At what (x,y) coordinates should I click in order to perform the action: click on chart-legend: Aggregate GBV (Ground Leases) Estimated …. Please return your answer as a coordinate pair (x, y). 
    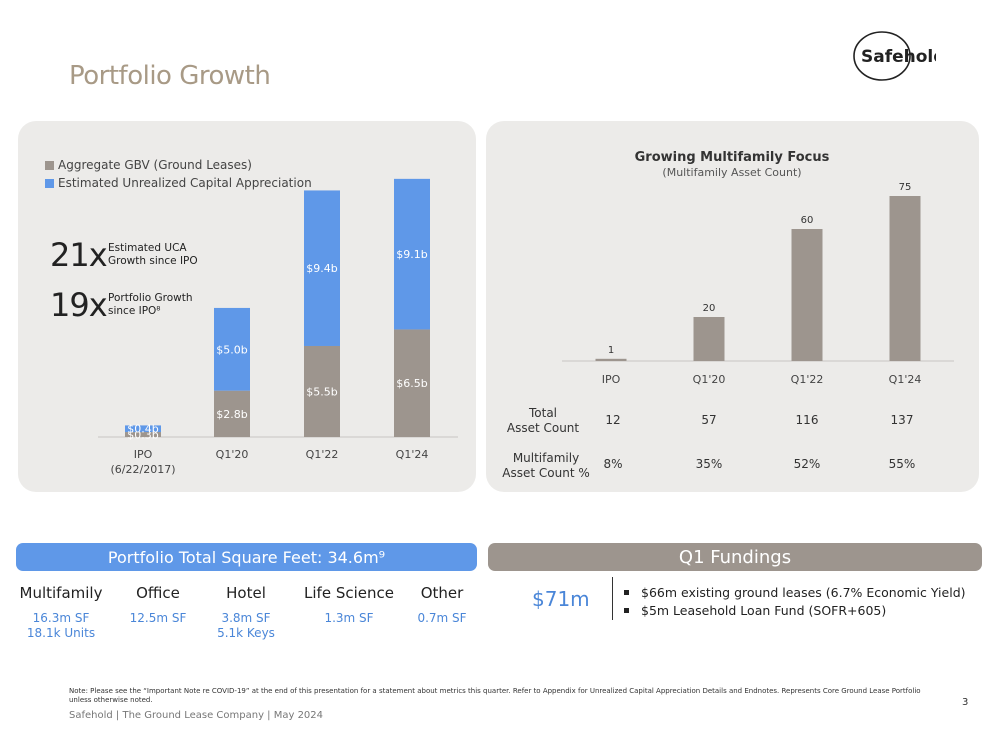
    Looking at the image, I should click on (178, 174).